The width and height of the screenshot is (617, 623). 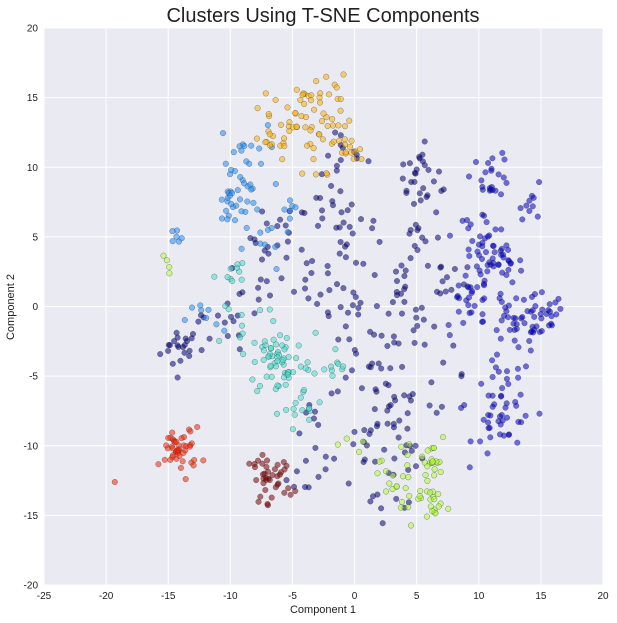 What do you see at coordinates (11, 307) in the screenshot?
I see `y-axis-label: Component 2` at bounding box center [11, 307].